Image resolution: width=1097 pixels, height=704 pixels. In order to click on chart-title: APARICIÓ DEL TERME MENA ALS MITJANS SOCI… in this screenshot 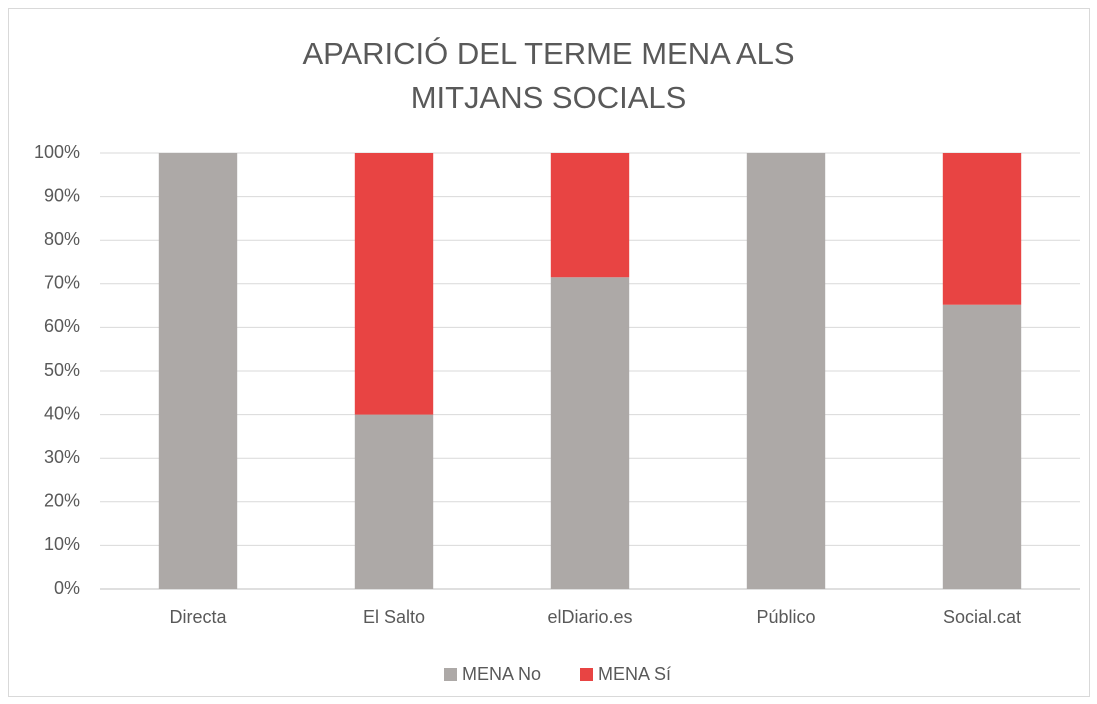, I will do `click(548, 75)`.